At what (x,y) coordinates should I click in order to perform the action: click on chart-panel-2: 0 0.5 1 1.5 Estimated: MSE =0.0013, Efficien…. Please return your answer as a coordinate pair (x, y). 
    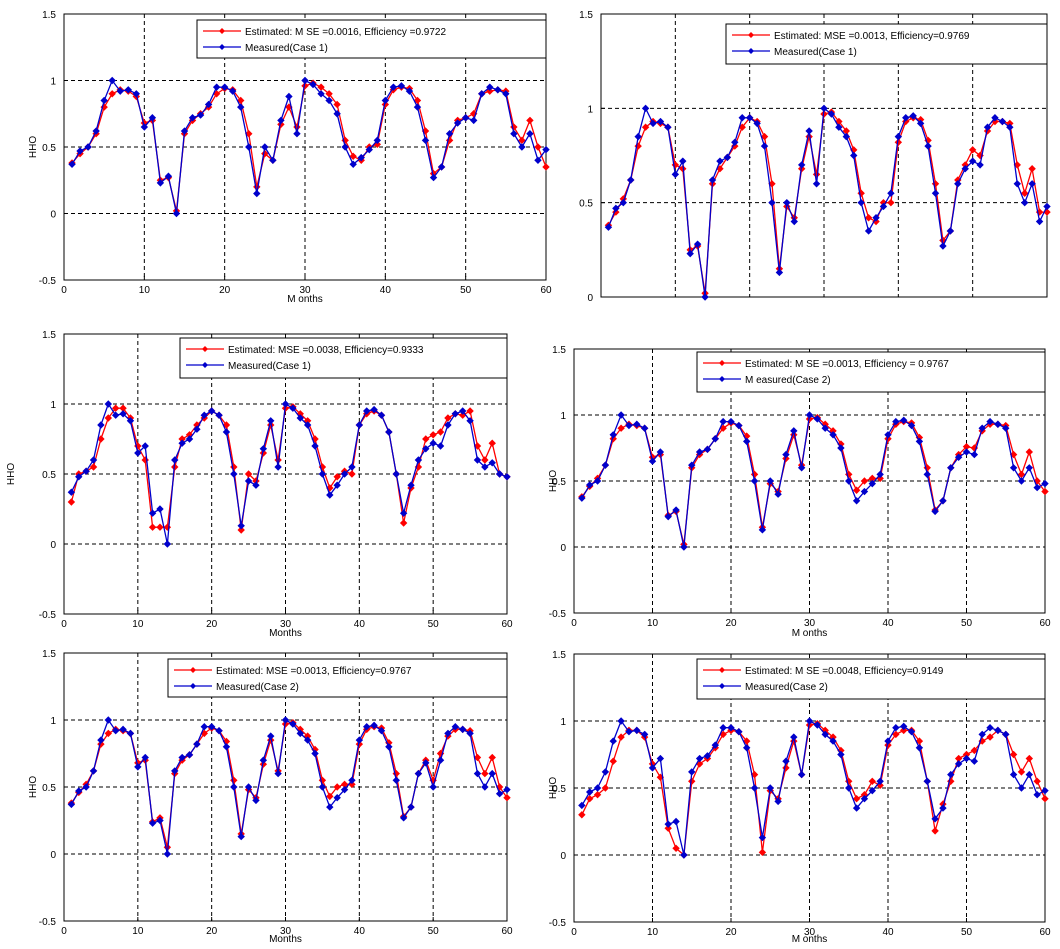
    Looking at the image, I should click on (815, 157).